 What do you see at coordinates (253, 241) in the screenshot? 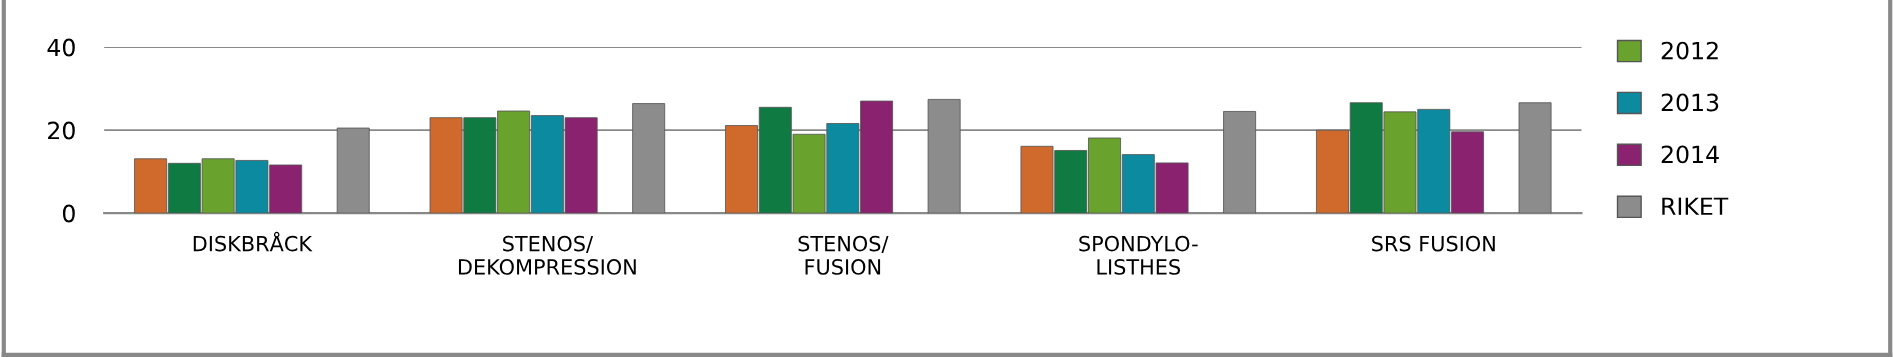
I see `x-tick-label: DISKBRÅCK` at bounding box center [253, 241].